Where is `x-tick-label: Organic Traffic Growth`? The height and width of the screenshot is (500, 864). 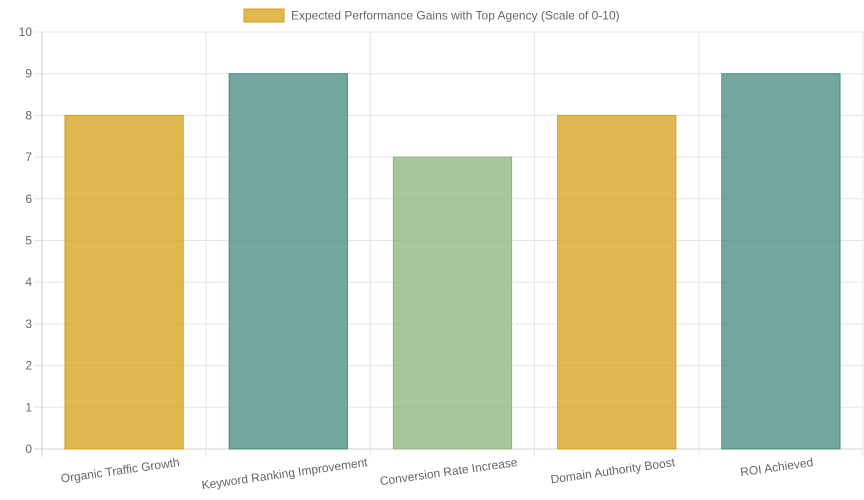 x-tick-label: Organic Traffic Growth is located at coordinates (120, 470).